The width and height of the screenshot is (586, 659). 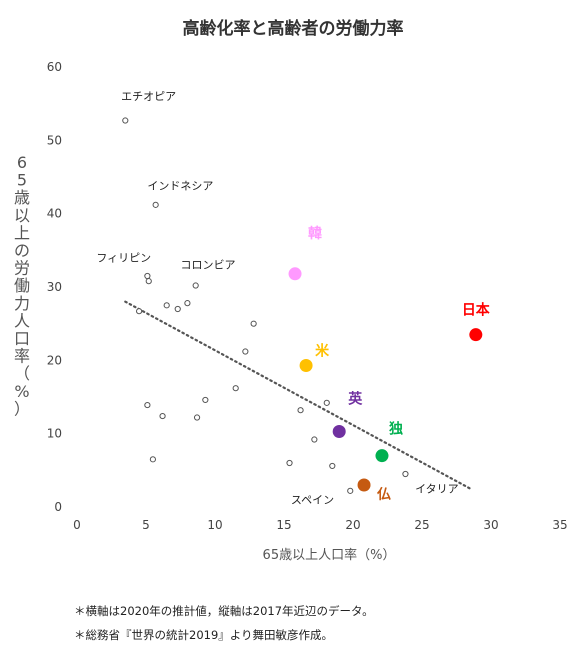 I want to click on y-label-char: 力, so click(x=22, y=303).